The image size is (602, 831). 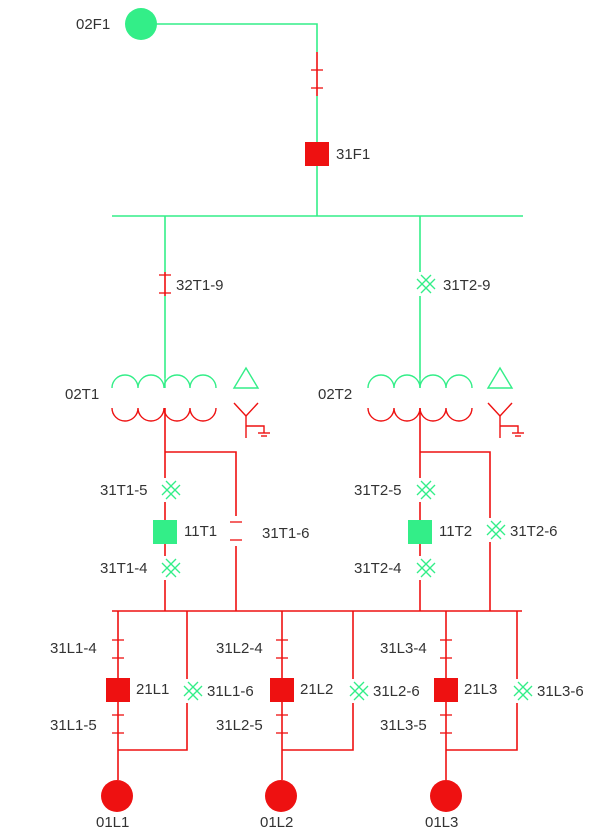 What do you see at coordinates (200, 531) in the screenshot?
I see `label-11t1: 11T1` at bounding box center [200, 531].